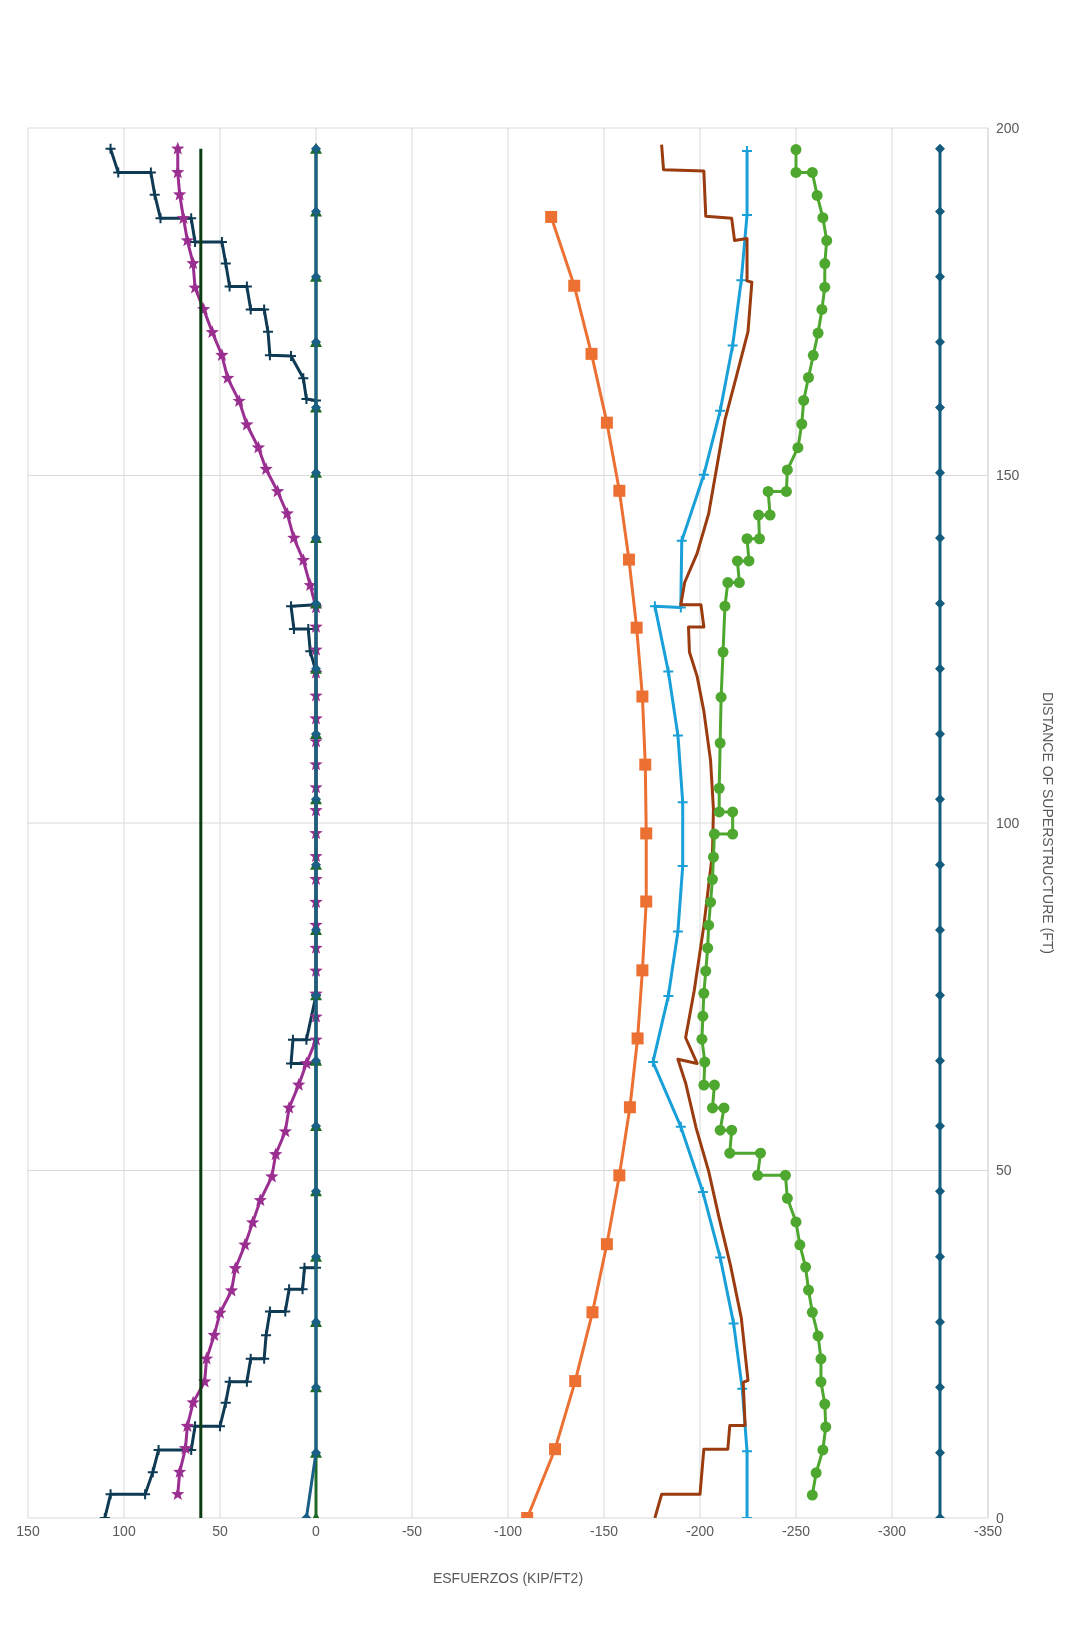  I want to click on x-tick-label: 100, so click(124, 1530).